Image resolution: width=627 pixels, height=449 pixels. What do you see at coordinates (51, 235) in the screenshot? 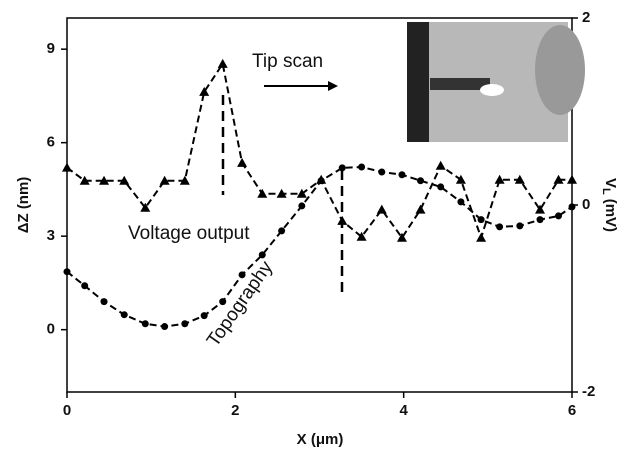
I see `y-tick-label: 3` at bounding box center [51, 235].